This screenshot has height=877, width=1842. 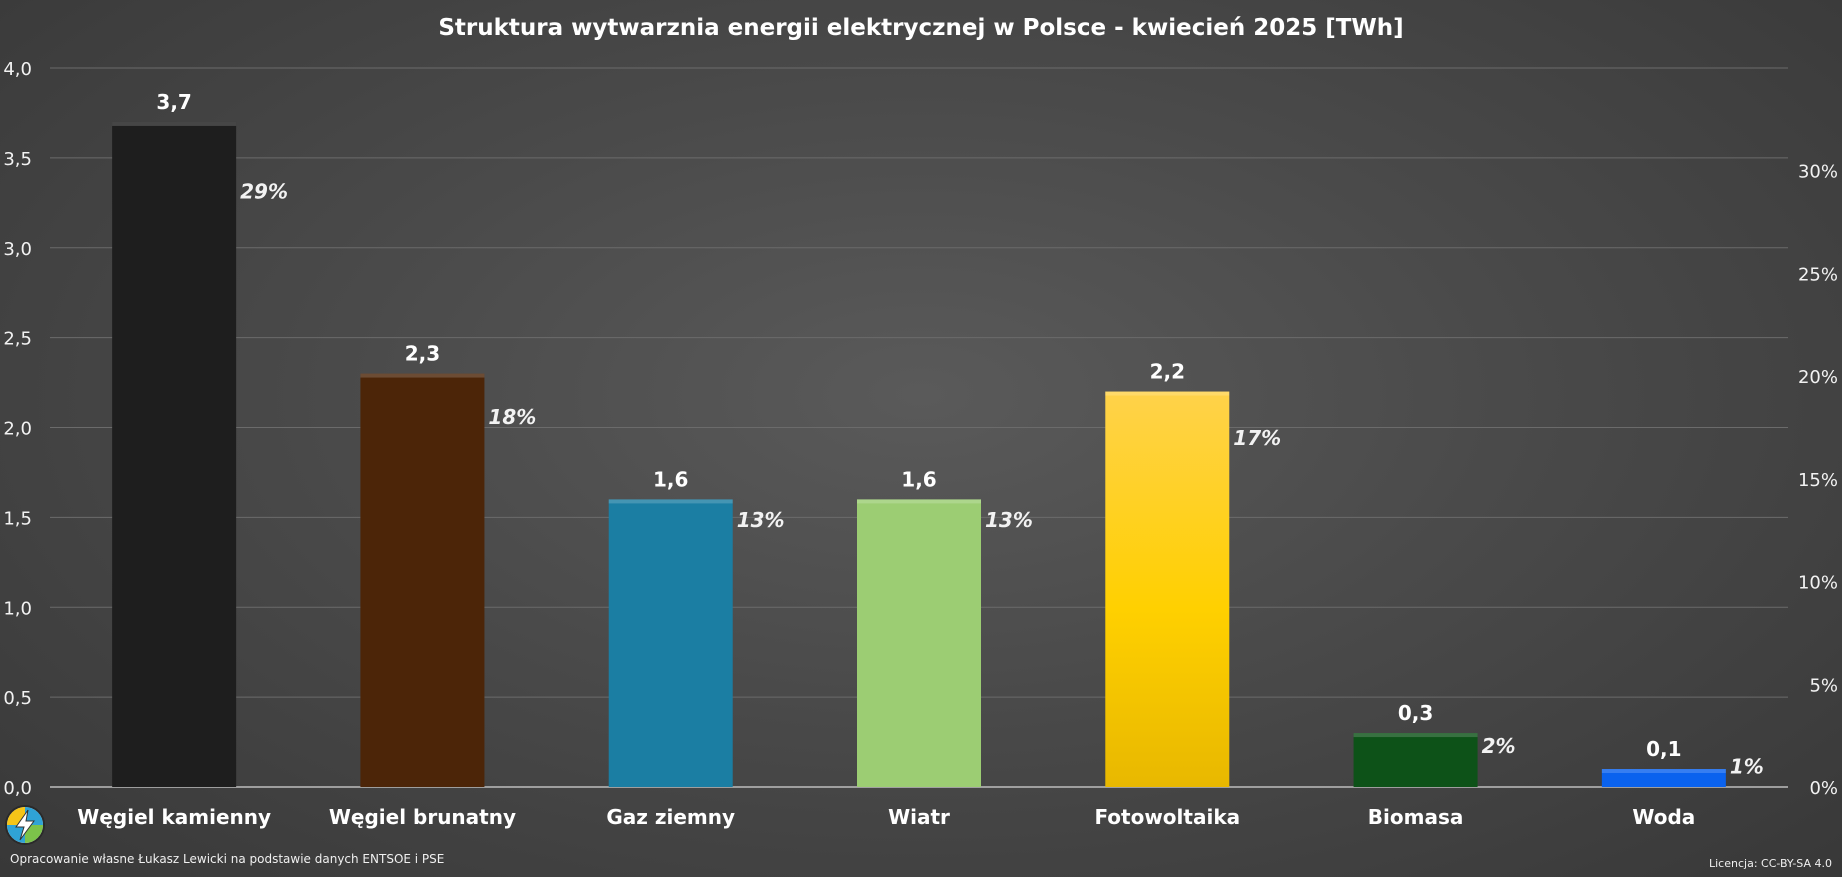 I want to click on y2-tick-label: 15%, so click(x=1818, y=480).